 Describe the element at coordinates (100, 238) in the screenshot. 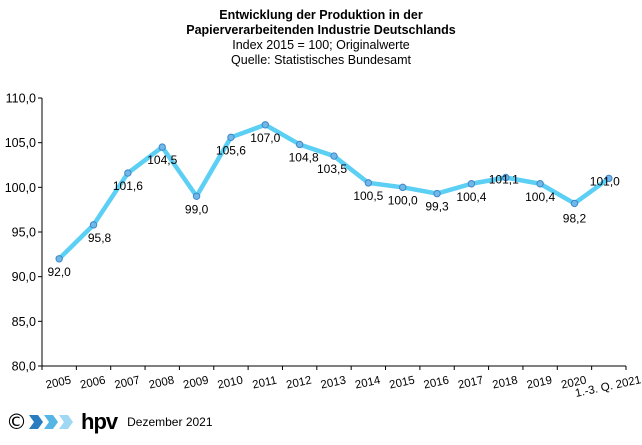

I see `data-label: 95,8` at that location.